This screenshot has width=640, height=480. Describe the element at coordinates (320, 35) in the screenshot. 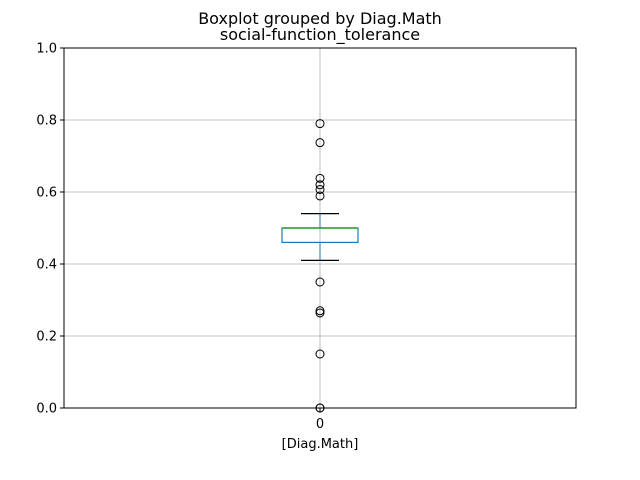

I see `chart-subtitle: social-function_tolerance` at that location.